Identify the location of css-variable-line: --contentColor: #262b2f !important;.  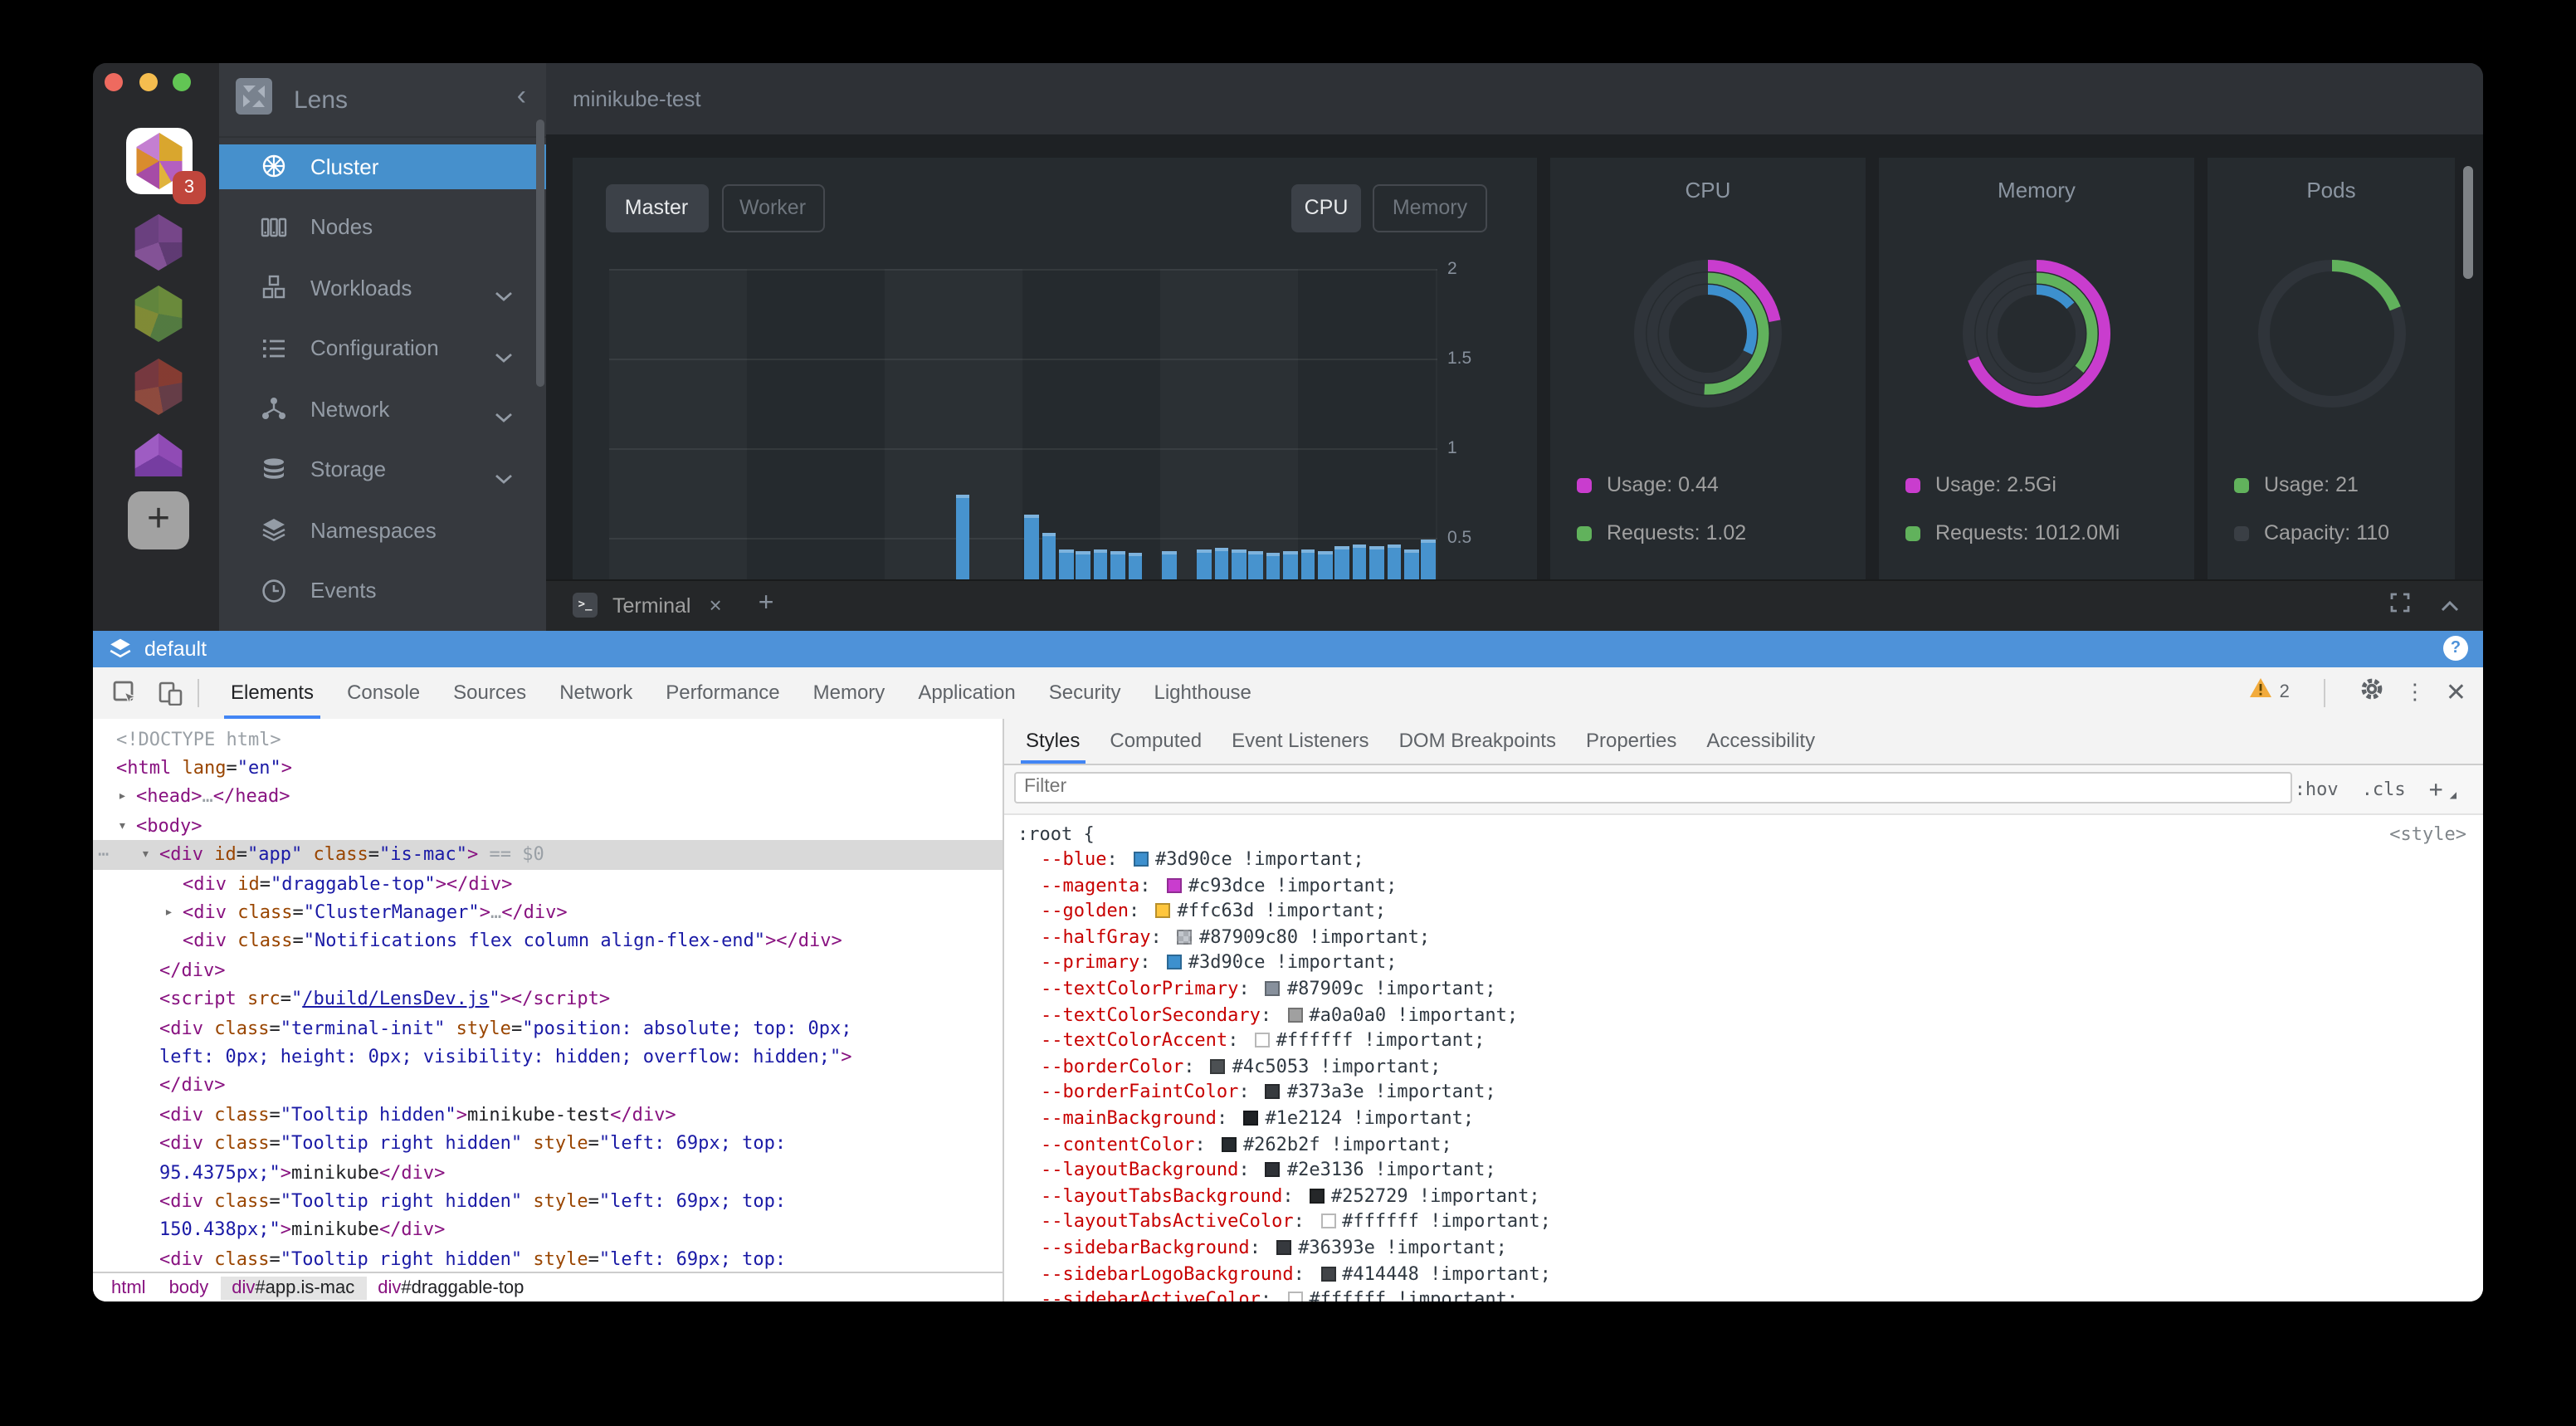
(1246, 1144).